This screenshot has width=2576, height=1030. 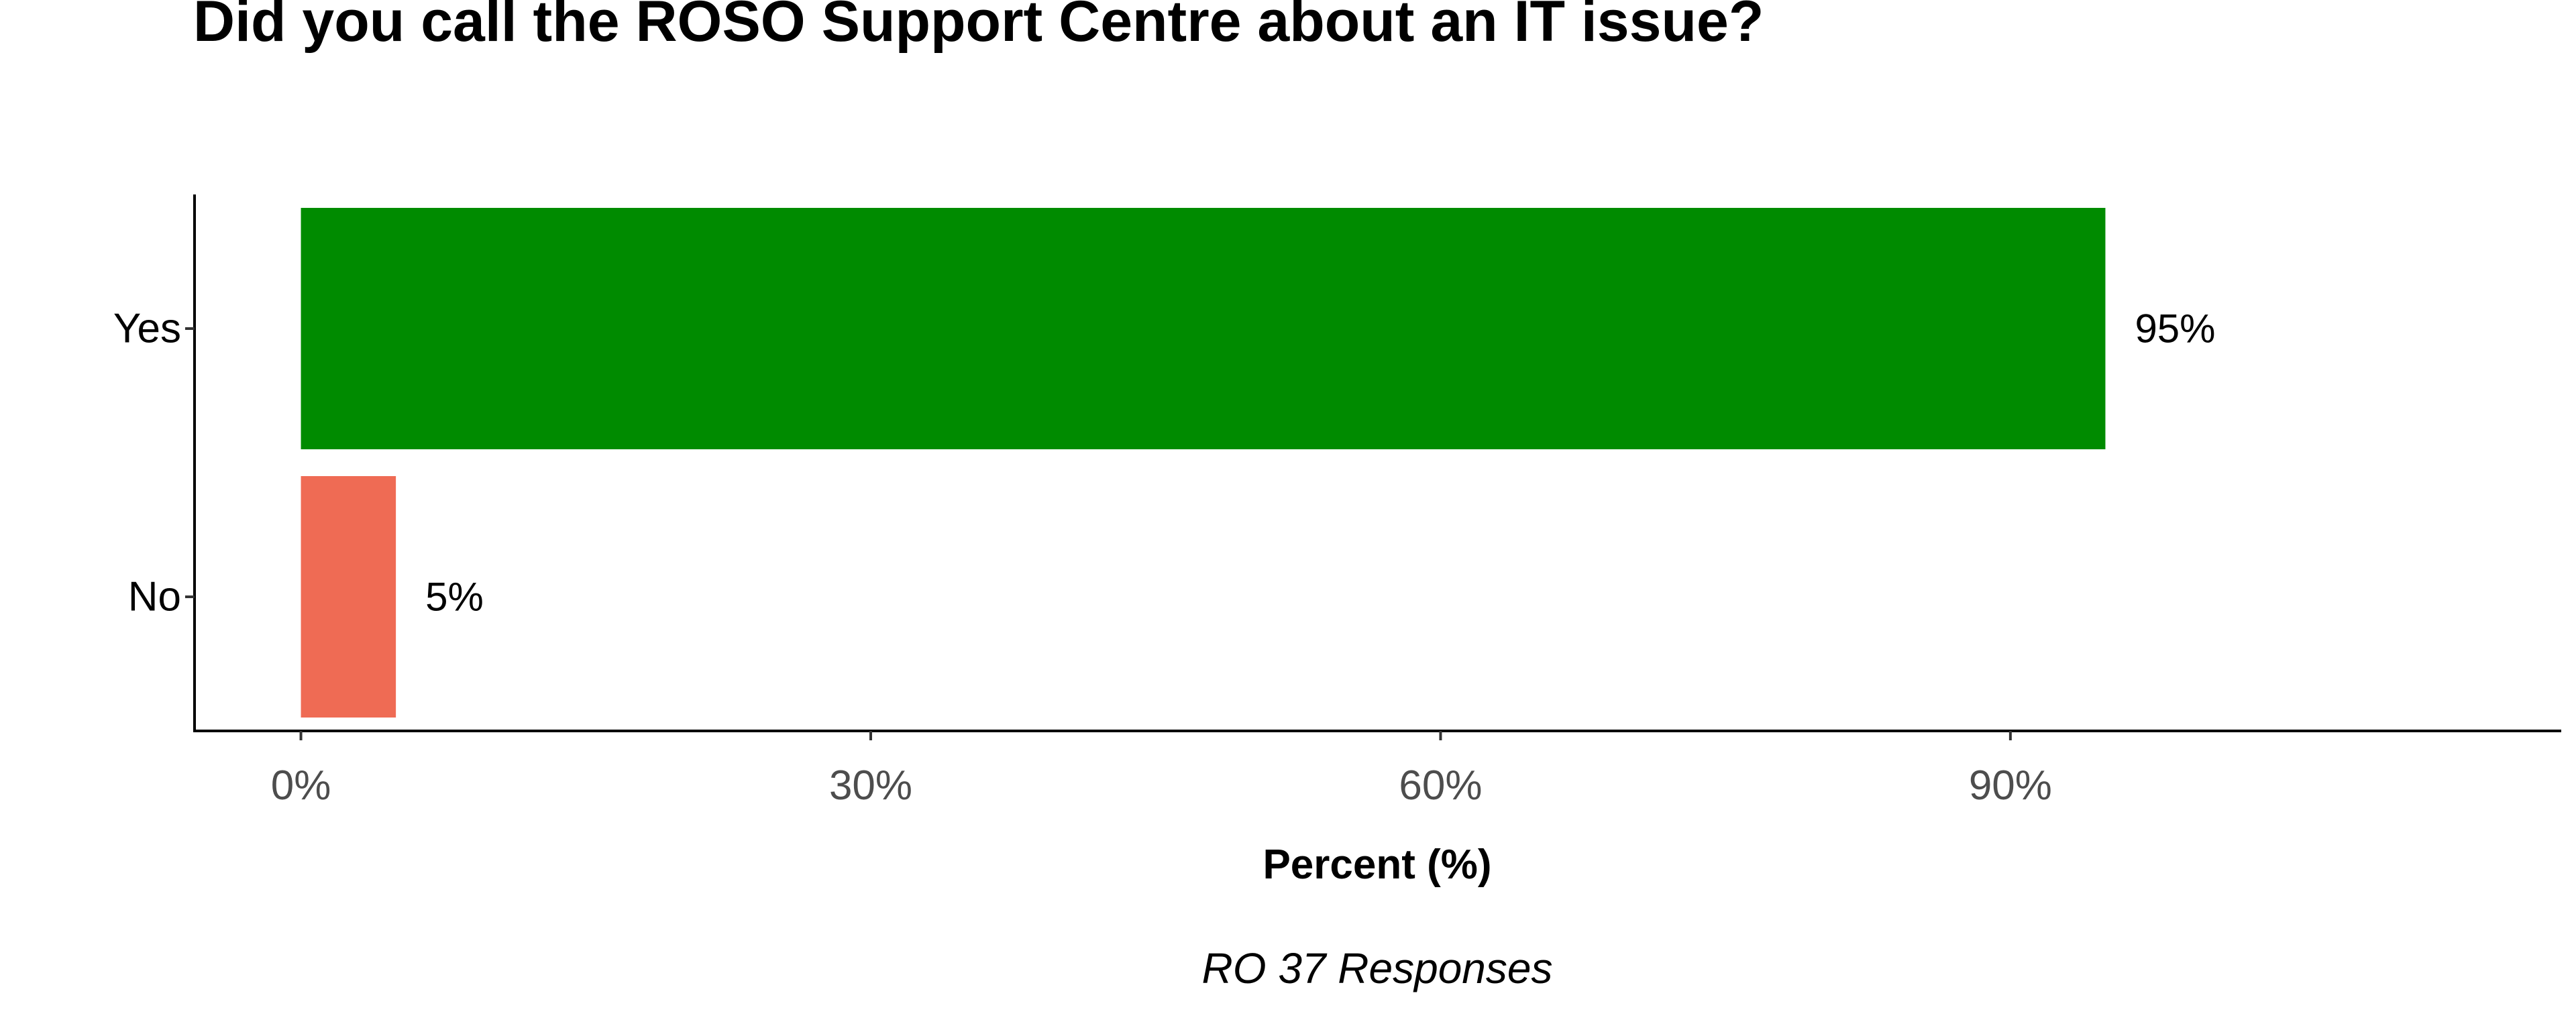 I want to click on data-label-yes: 95%, so click(x=2175, y=328).